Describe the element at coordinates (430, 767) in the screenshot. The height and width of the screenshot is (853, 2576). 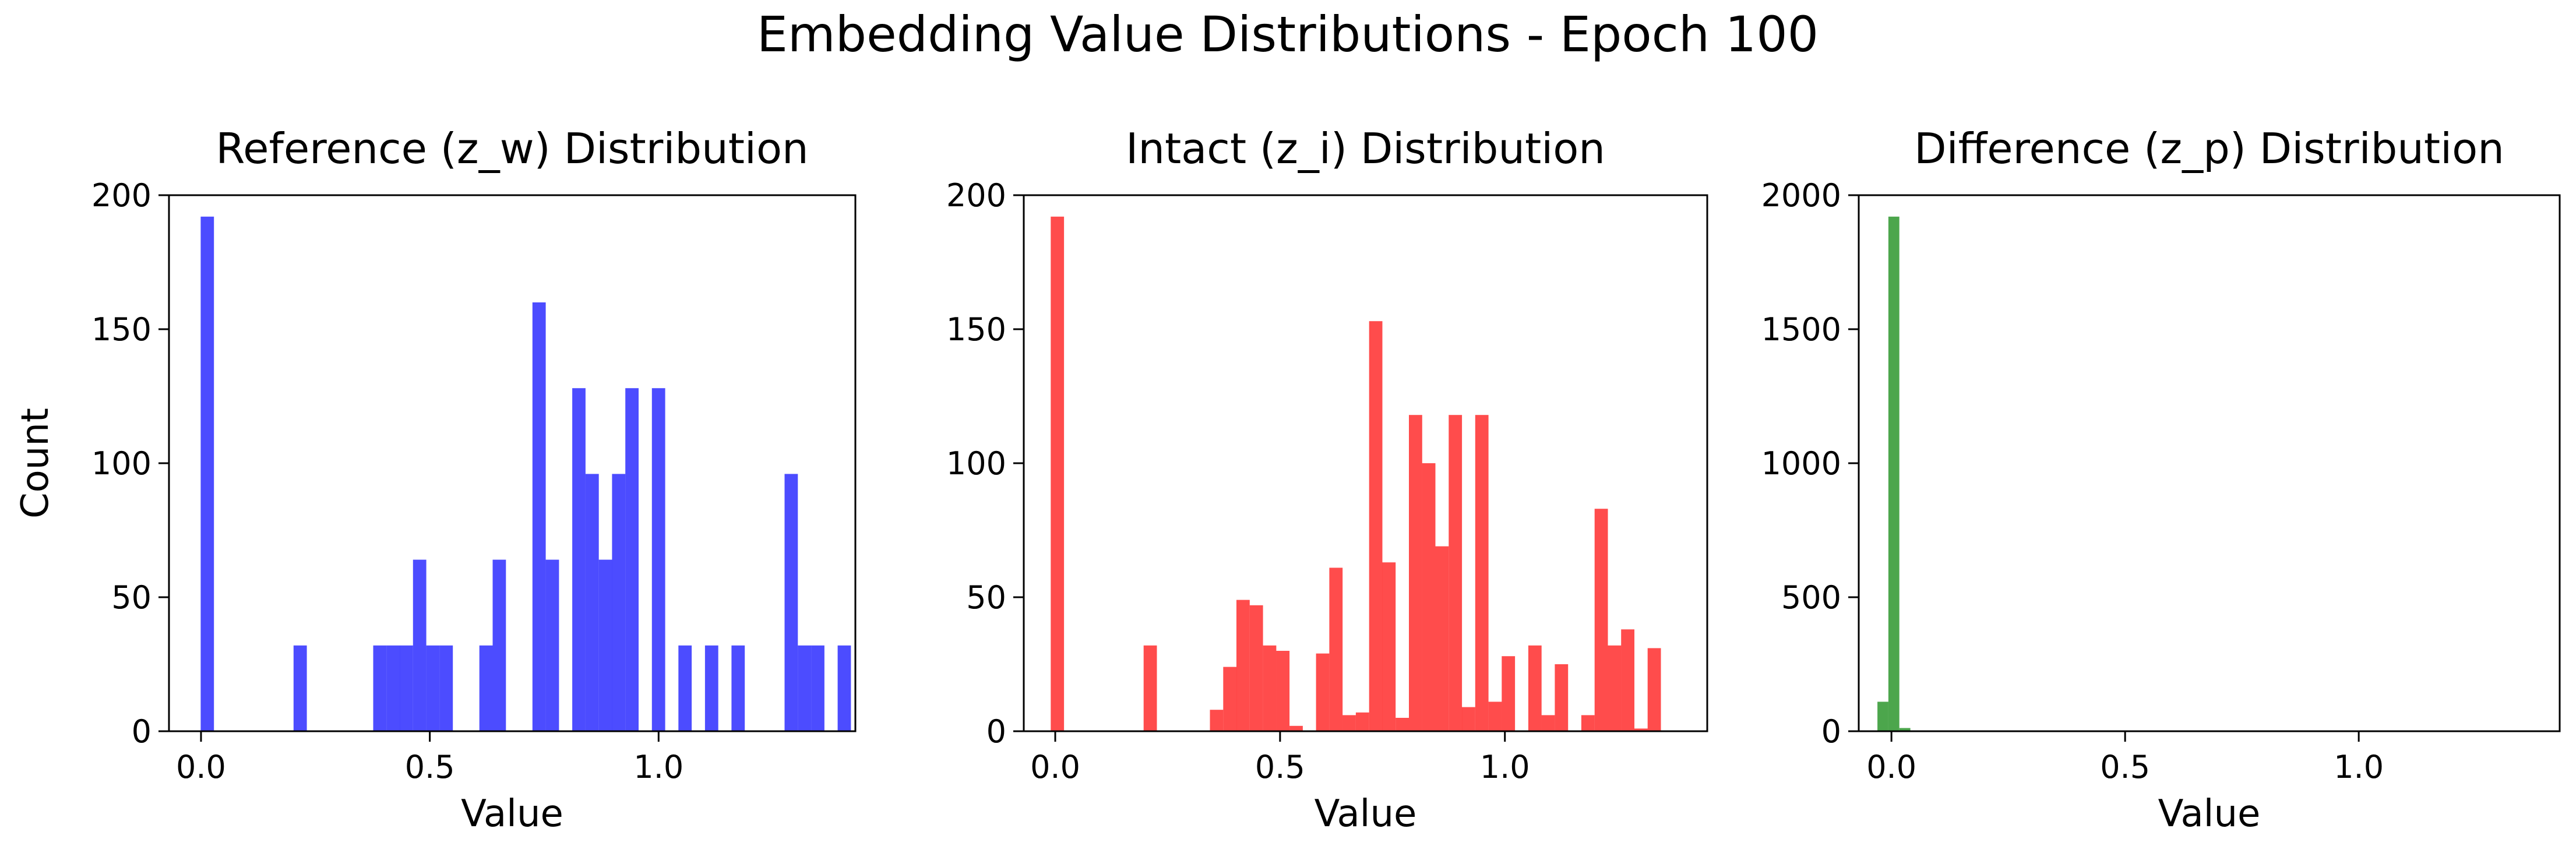
I see `reference-x-tick-label: 0.5` at that location.